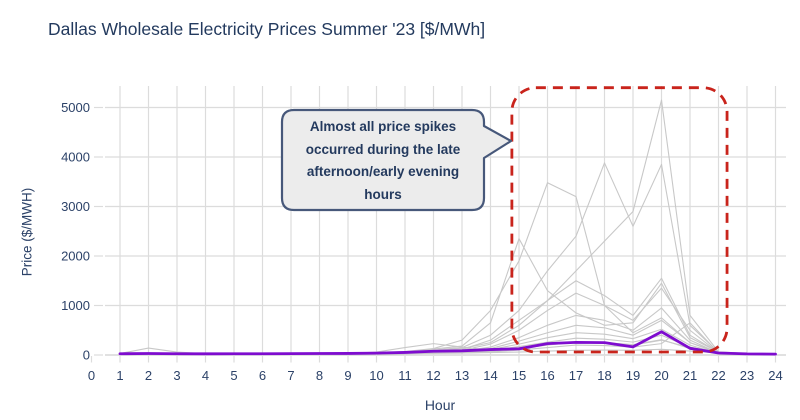 The width and height of the screenshot is (800, 420). Describe the element at coordinates (148, 375) in the screenshot. I see `x-tick-label: 2` at that location.